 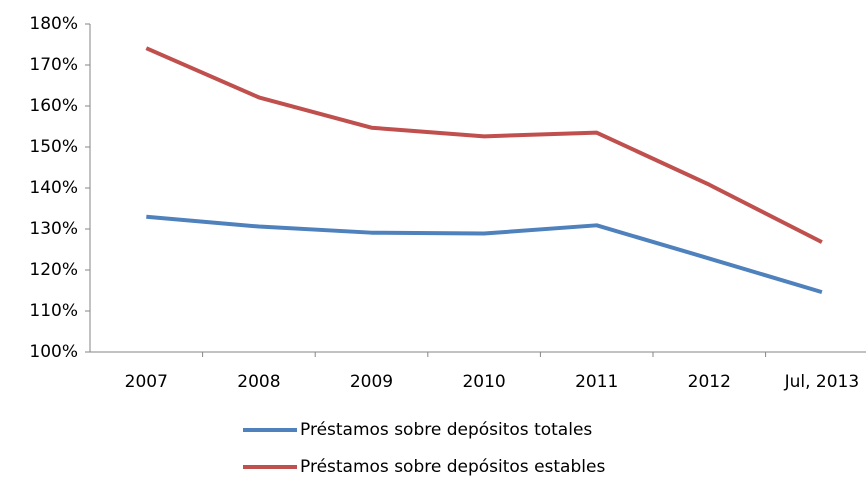 What do you see at coordinates (484, 254) in the screenshot?
I see `series-line` at bounding box center [484, 254].